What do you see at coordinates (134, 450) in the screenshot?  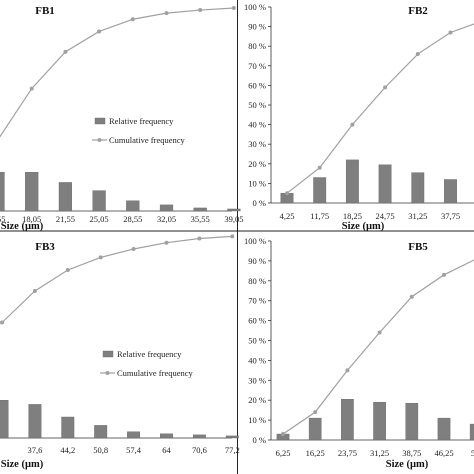 I see `x-tick-label: 57,4` at bounding box center [134, 450].